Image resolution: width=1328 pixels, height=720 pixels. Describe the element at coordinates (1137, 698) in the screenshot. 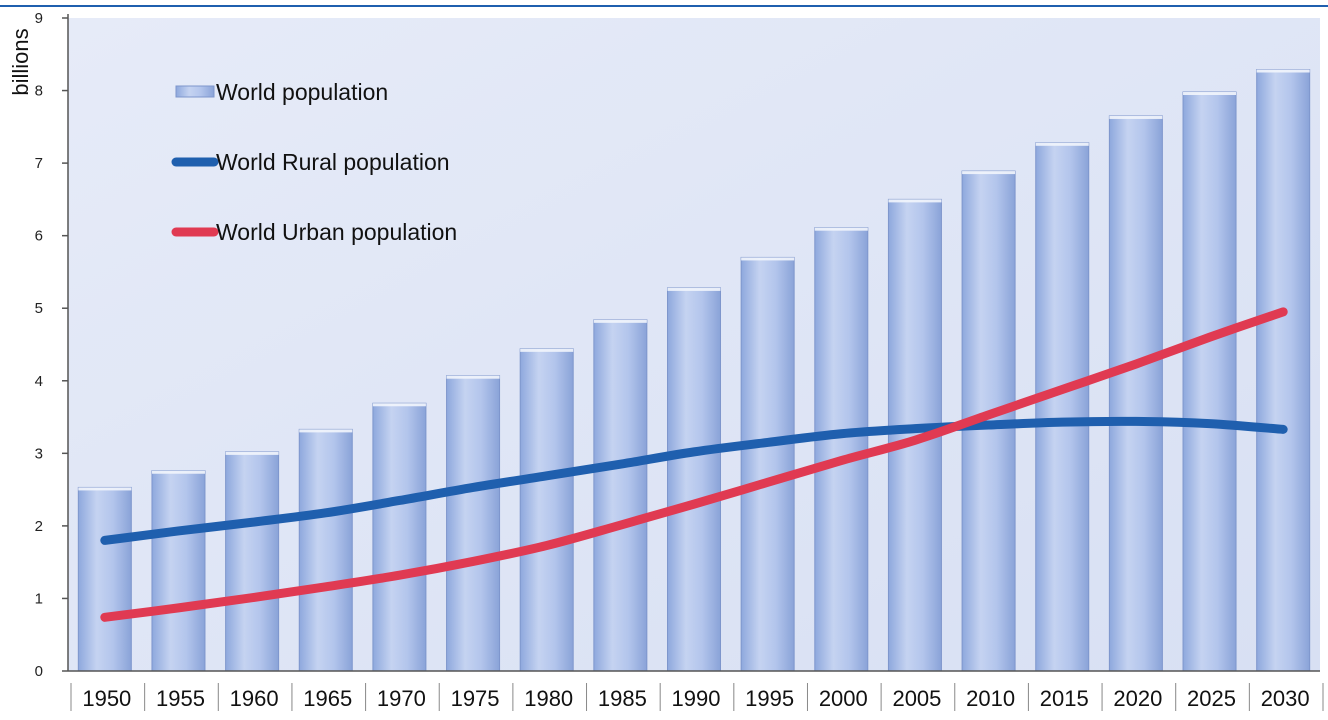

I see `x-tick-label-2020: 2020` at that location.